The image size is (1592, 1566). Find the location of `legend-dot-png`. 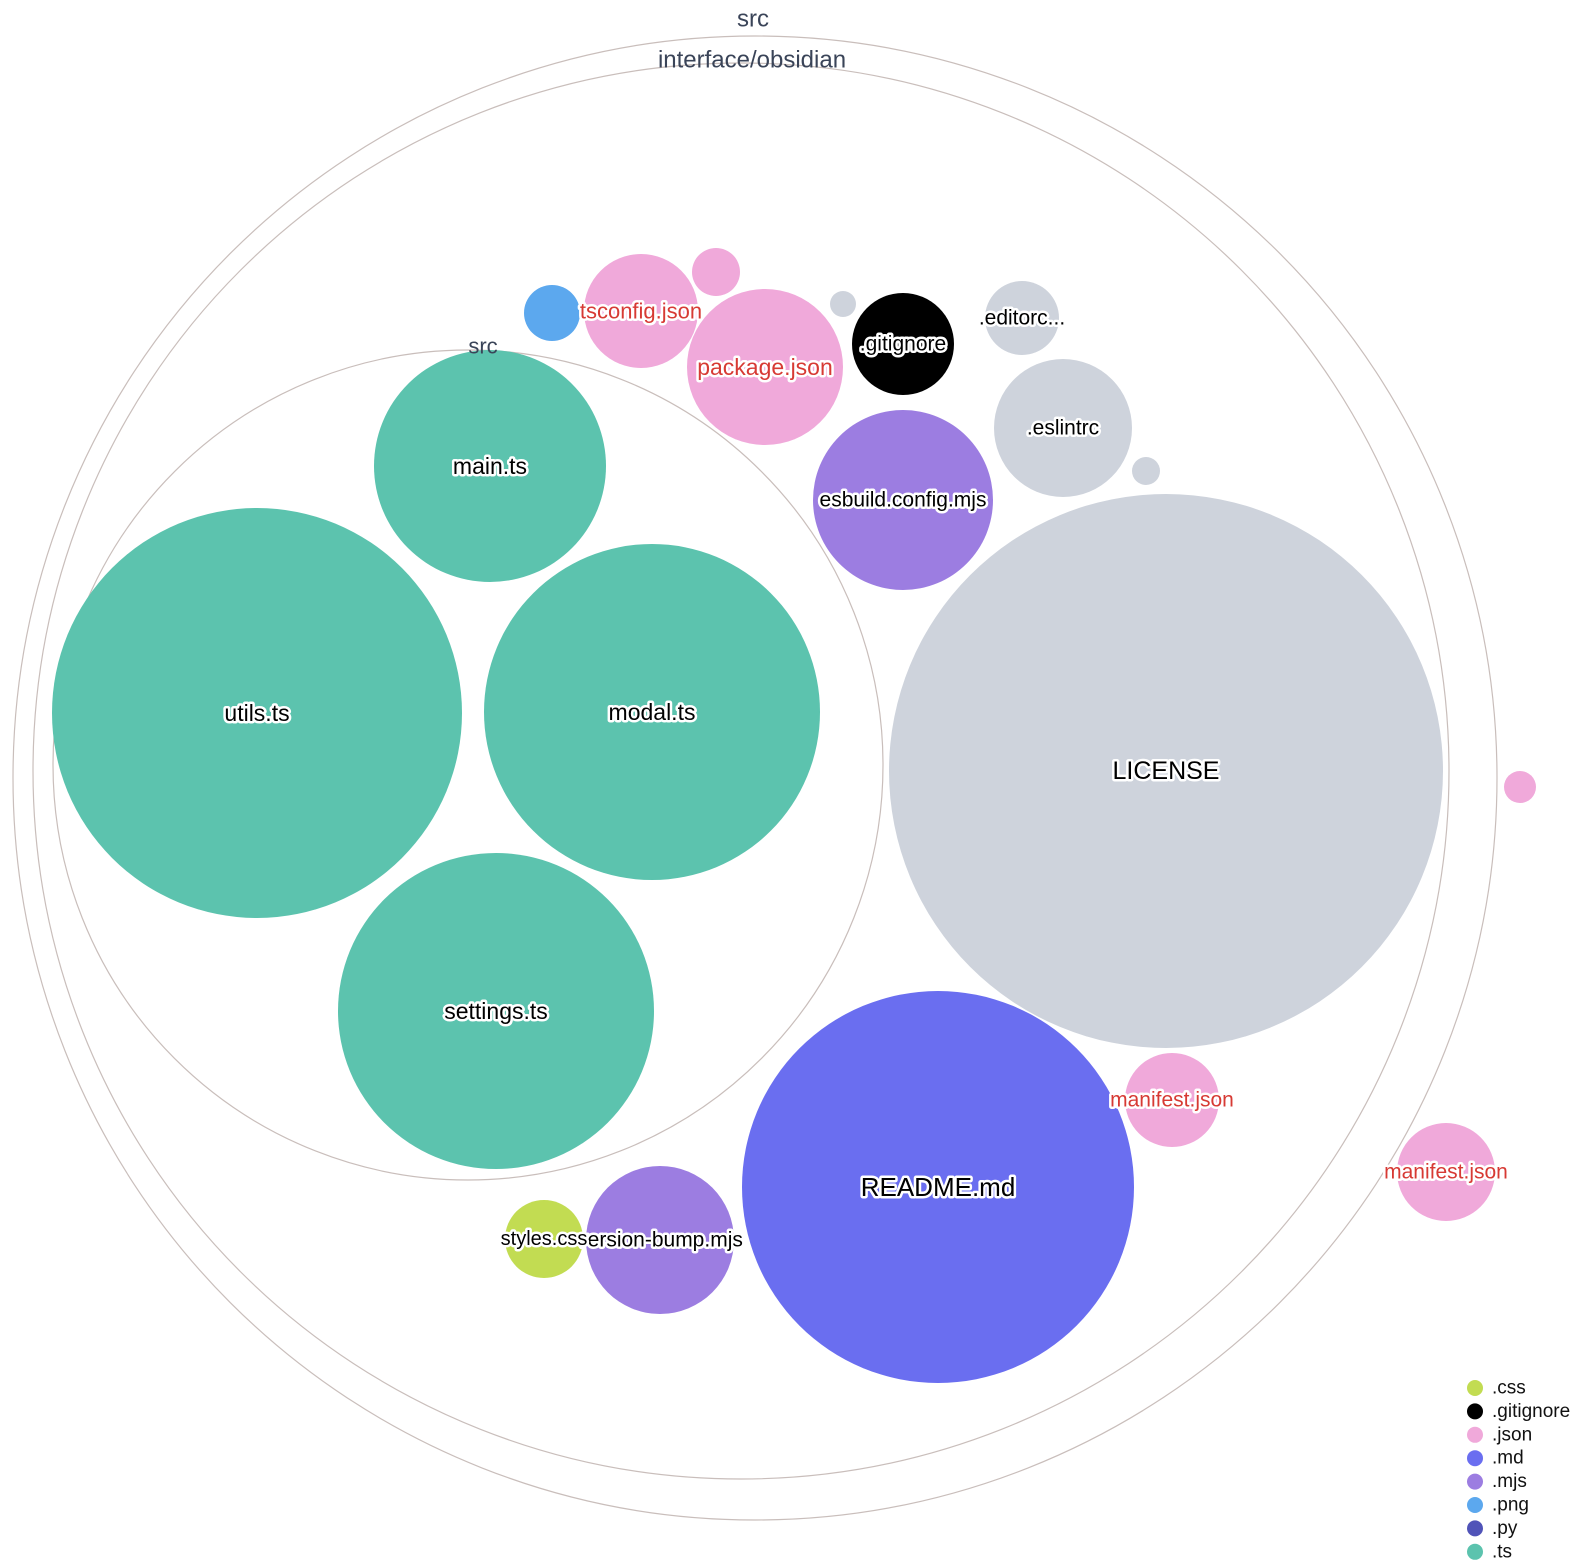

legend-dot-png is located at coordinates (1475, 1505).